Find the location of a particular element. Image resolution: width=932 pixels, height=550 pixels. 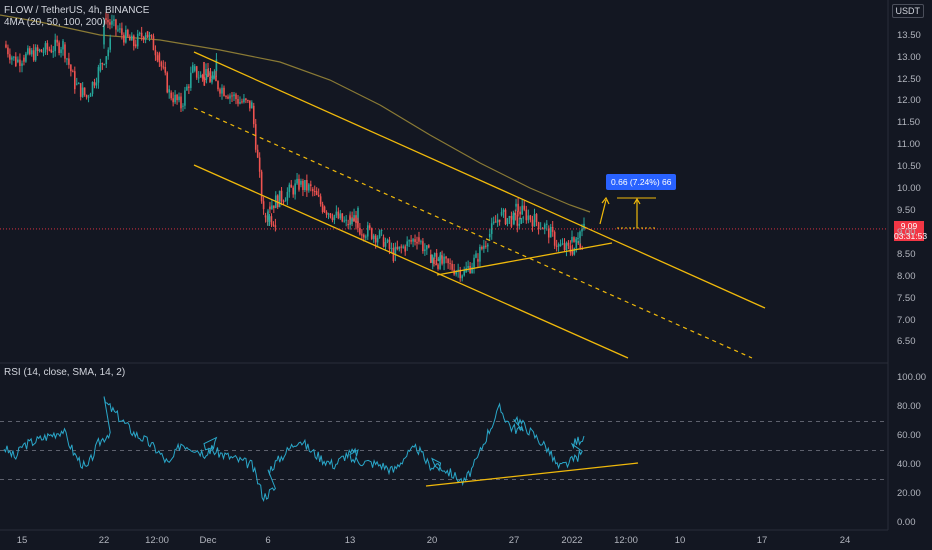

breakout-arrow-head is located at coordinates (605, 200).